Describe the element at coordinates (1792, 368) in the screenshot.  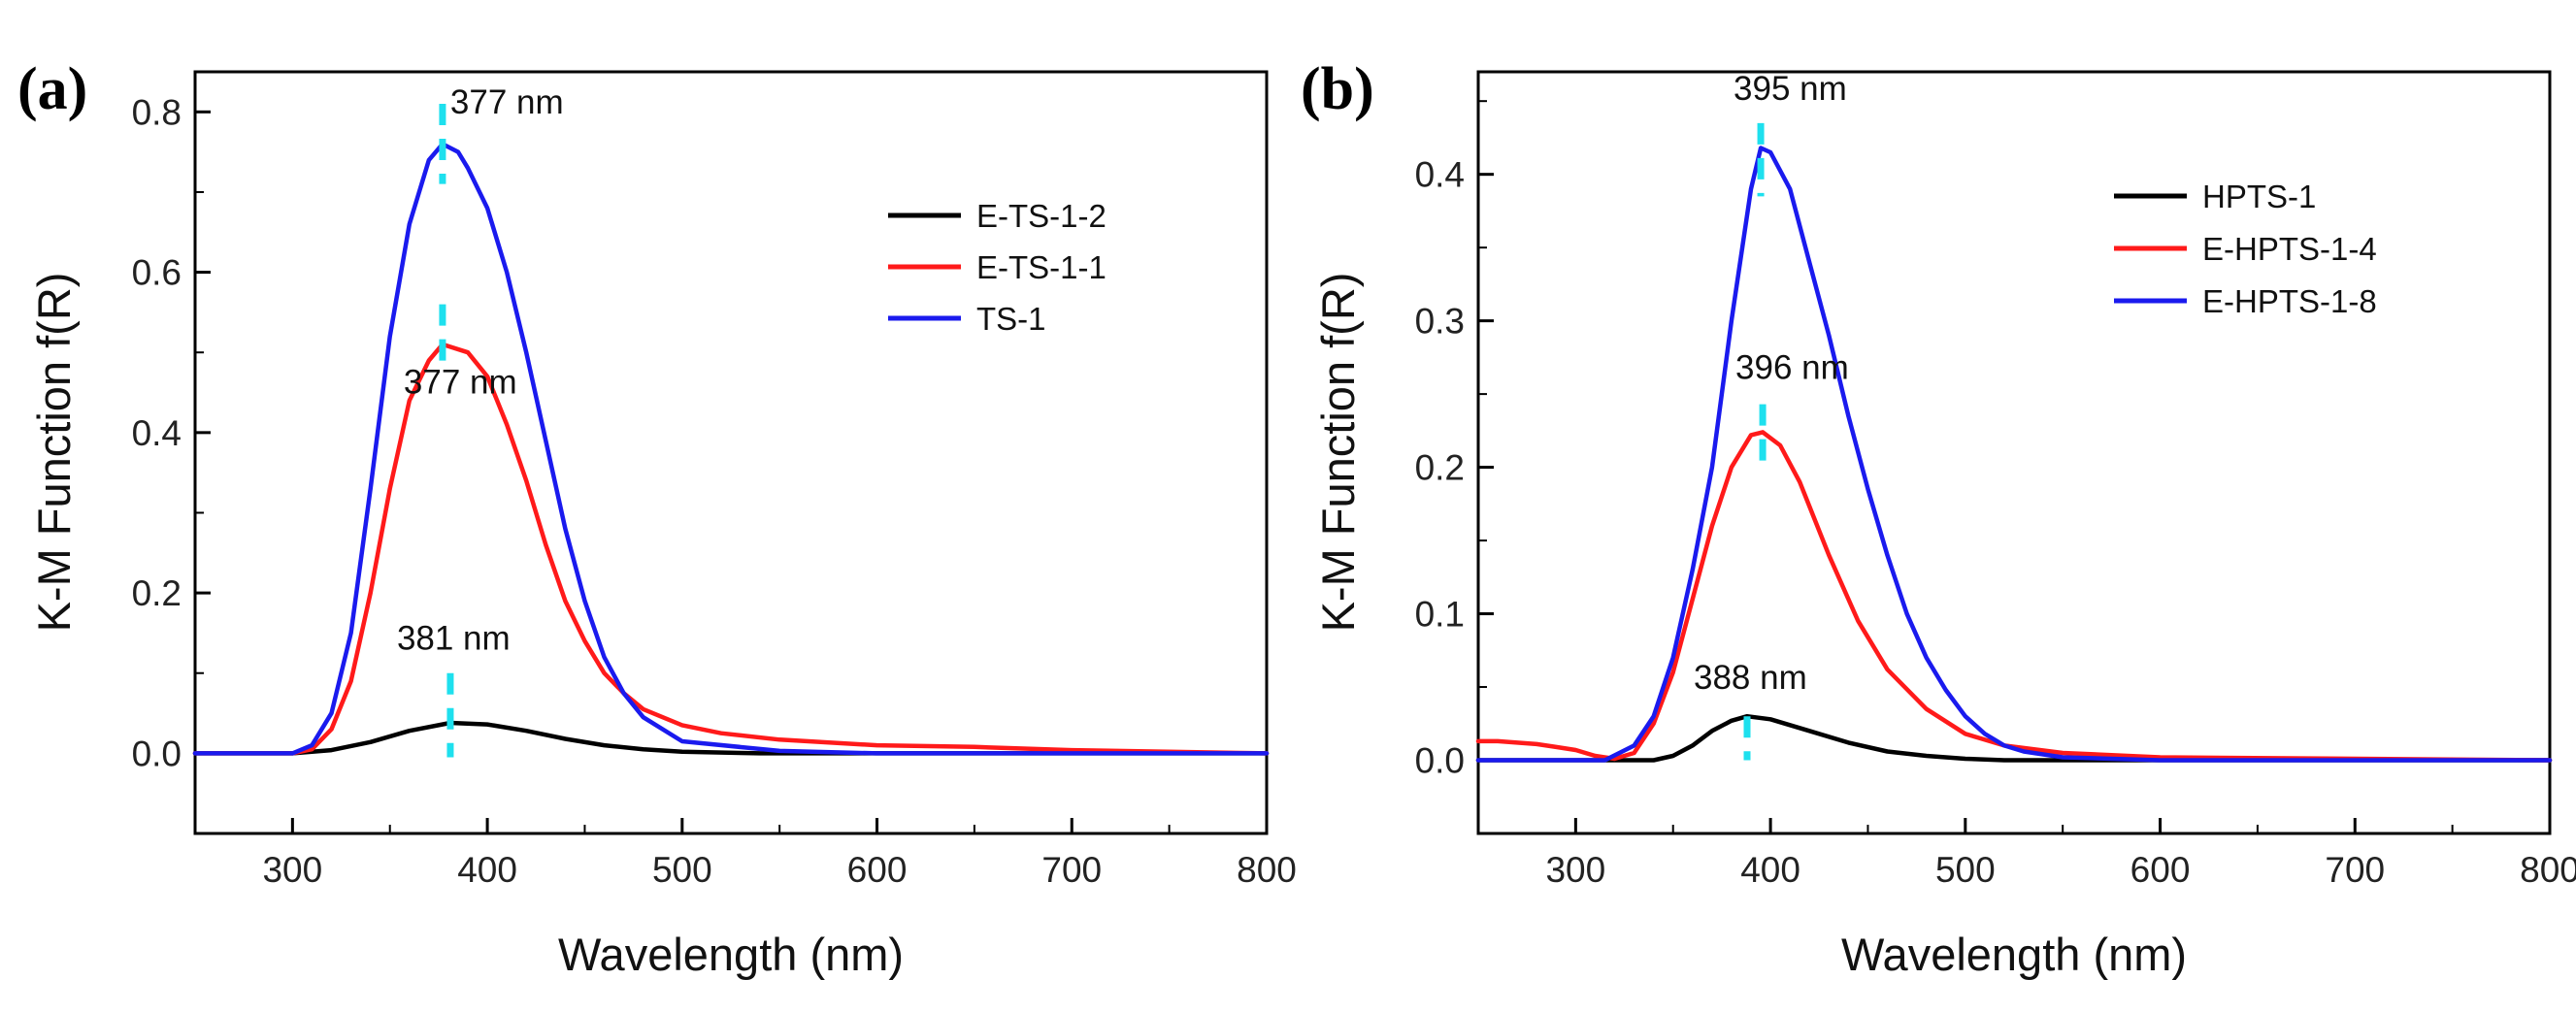
I see `peak-label: 396 nm` at that location.